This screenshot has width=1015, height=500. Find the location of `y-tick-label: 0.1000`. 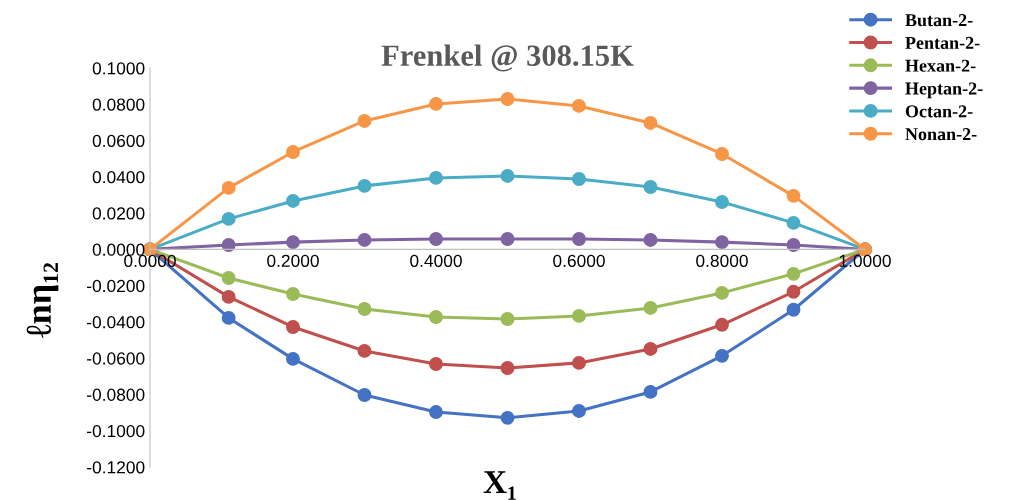

y-tick-label: 0.1000 is located at coordinates (118, 68).